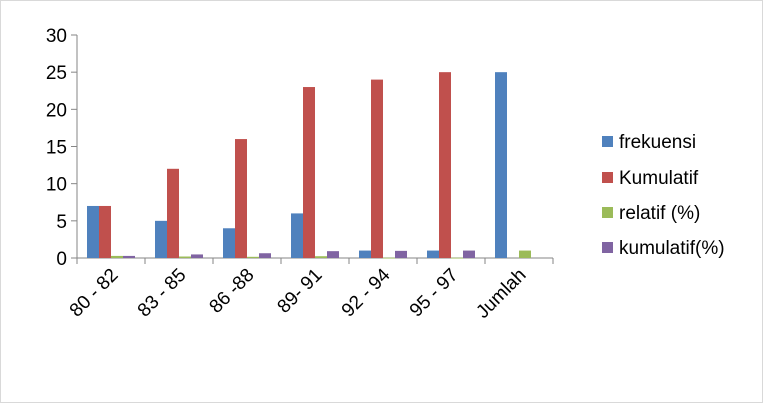  I want to click on y-axis: 0 5 10 15 20 25 30, so click(62, 148).